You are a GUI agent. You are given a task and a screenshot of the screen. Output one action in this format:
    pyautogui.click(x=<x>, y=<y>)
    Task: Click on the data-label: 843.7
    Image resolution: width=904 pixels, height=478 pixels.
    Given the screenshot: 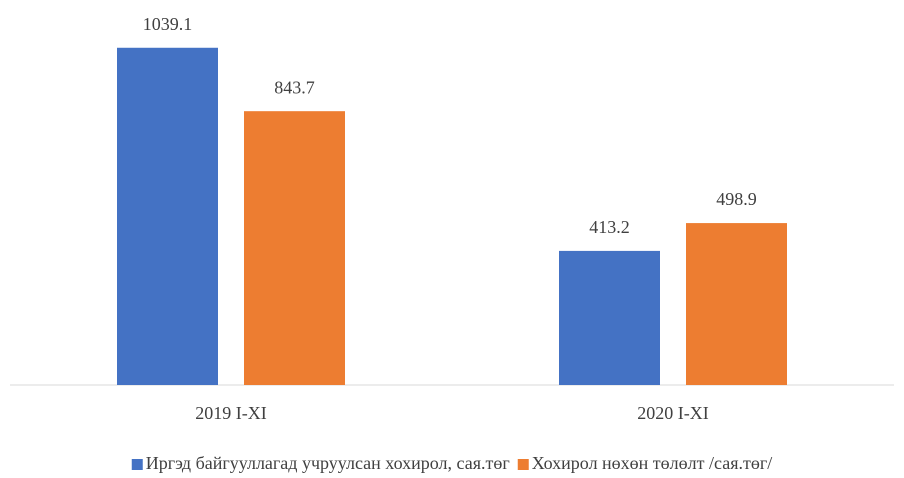 What is the action you would take?
    pyautogui.click(x=294, y=87)
    